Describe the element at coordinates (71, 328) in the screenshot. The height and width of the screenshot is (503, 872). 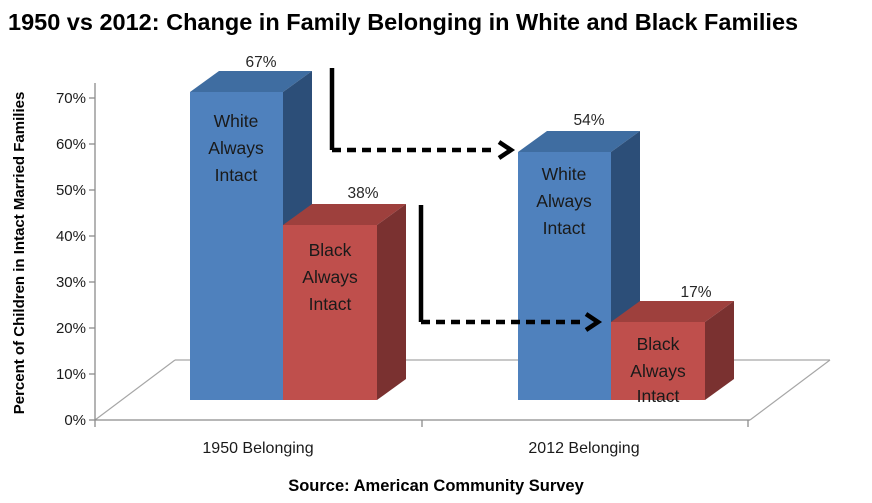
I see `y-tick-label: 20%` at that location.